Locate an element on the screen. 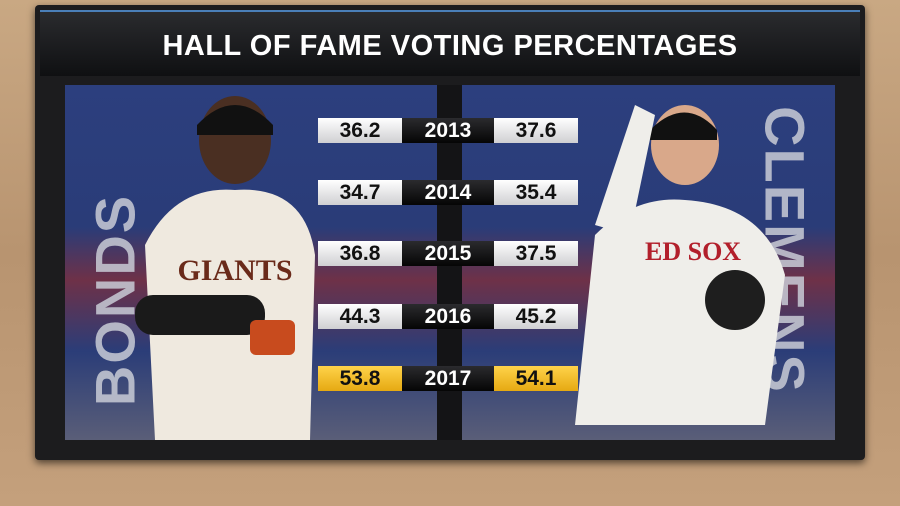  right-percentage: 37.6 is located at coordinates (536, 130).